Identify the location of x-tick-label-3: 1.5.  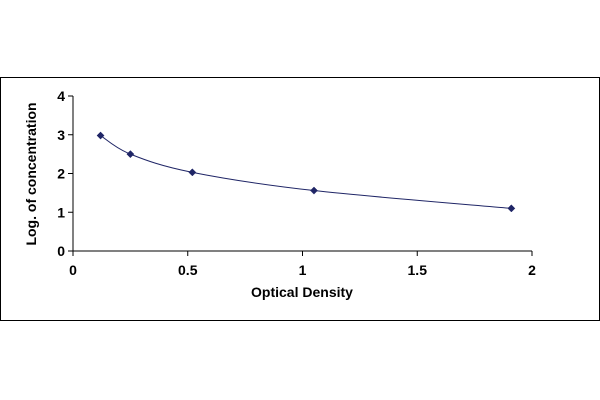
(418, 270).